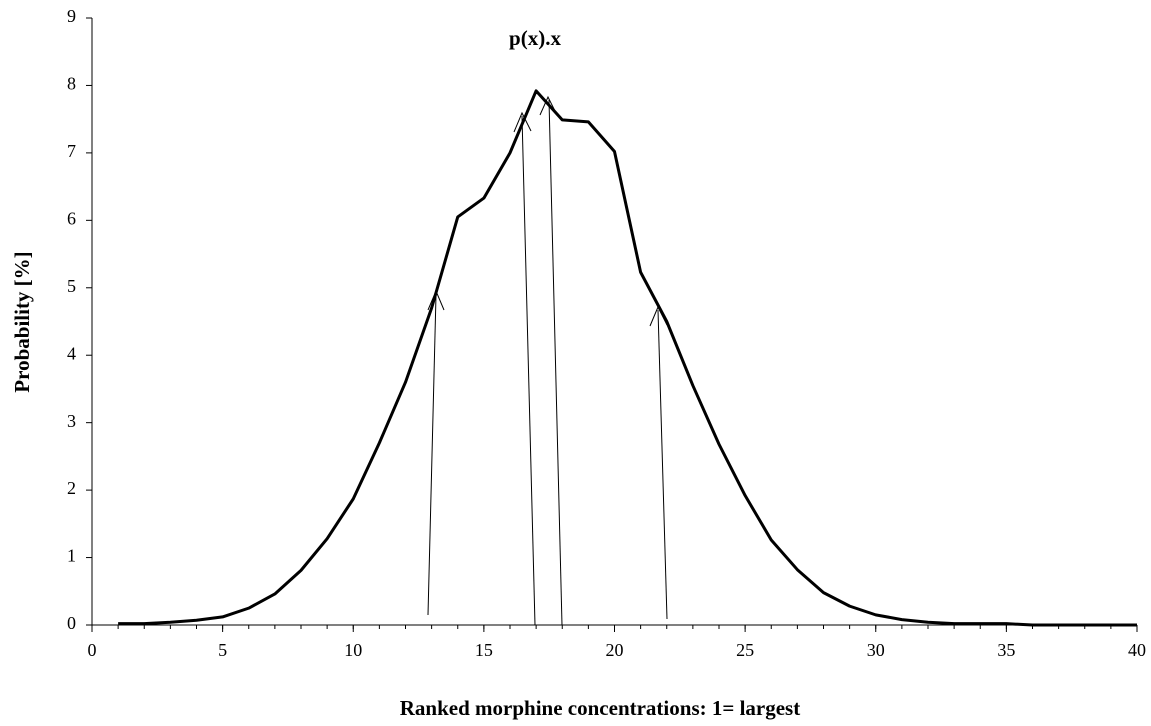  What do you see at coordinates (22, 321) in the screenshot?
I see `y-axis-label: Probability [%]` at bounding box center [22, 321].